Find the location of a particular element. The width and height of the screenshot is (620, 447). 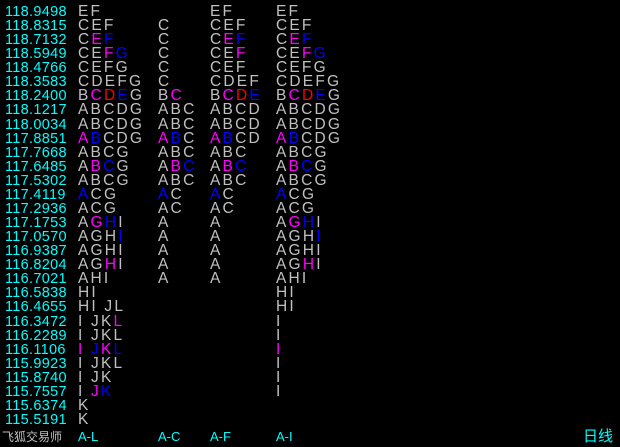

profile-row: 118.9498 EF EF EF is located at coordinates (310, 12).